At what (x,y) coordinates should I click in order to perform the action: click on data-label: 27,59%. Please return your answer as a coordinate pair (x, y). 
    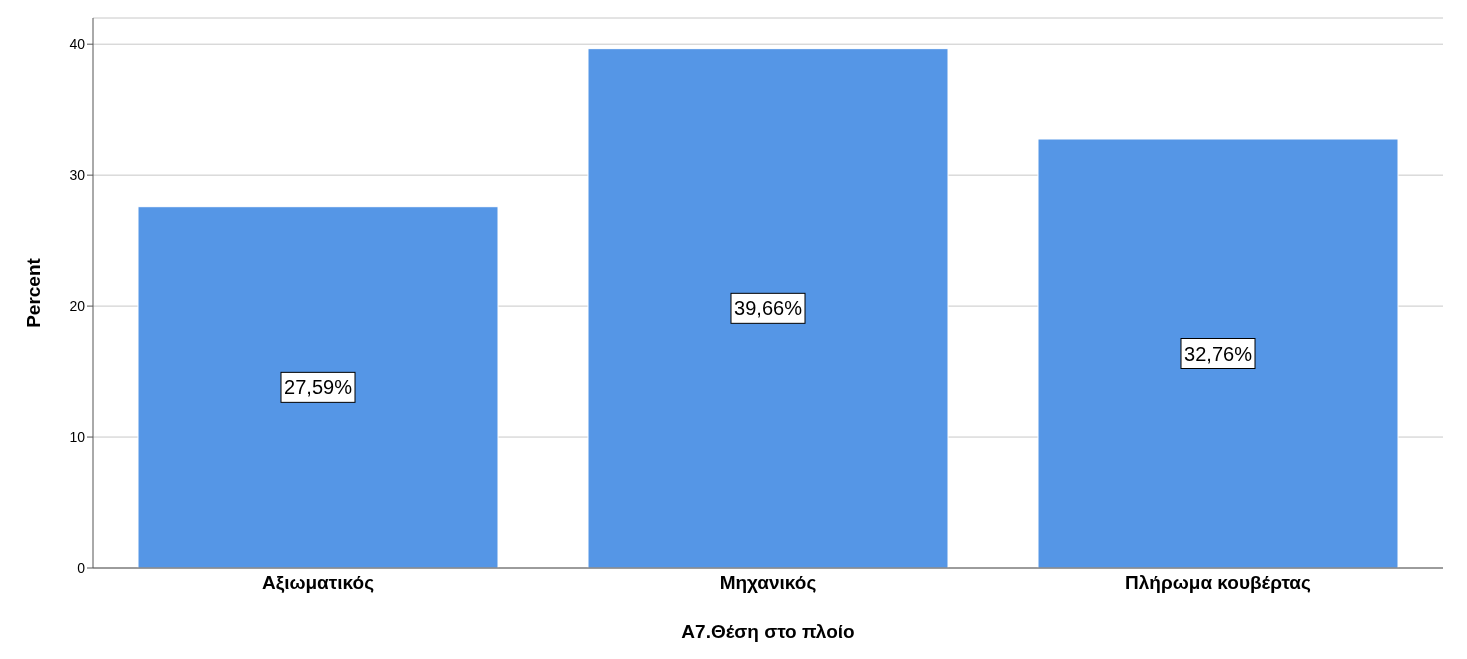
    Looking at the image, I should click on (318, 387).